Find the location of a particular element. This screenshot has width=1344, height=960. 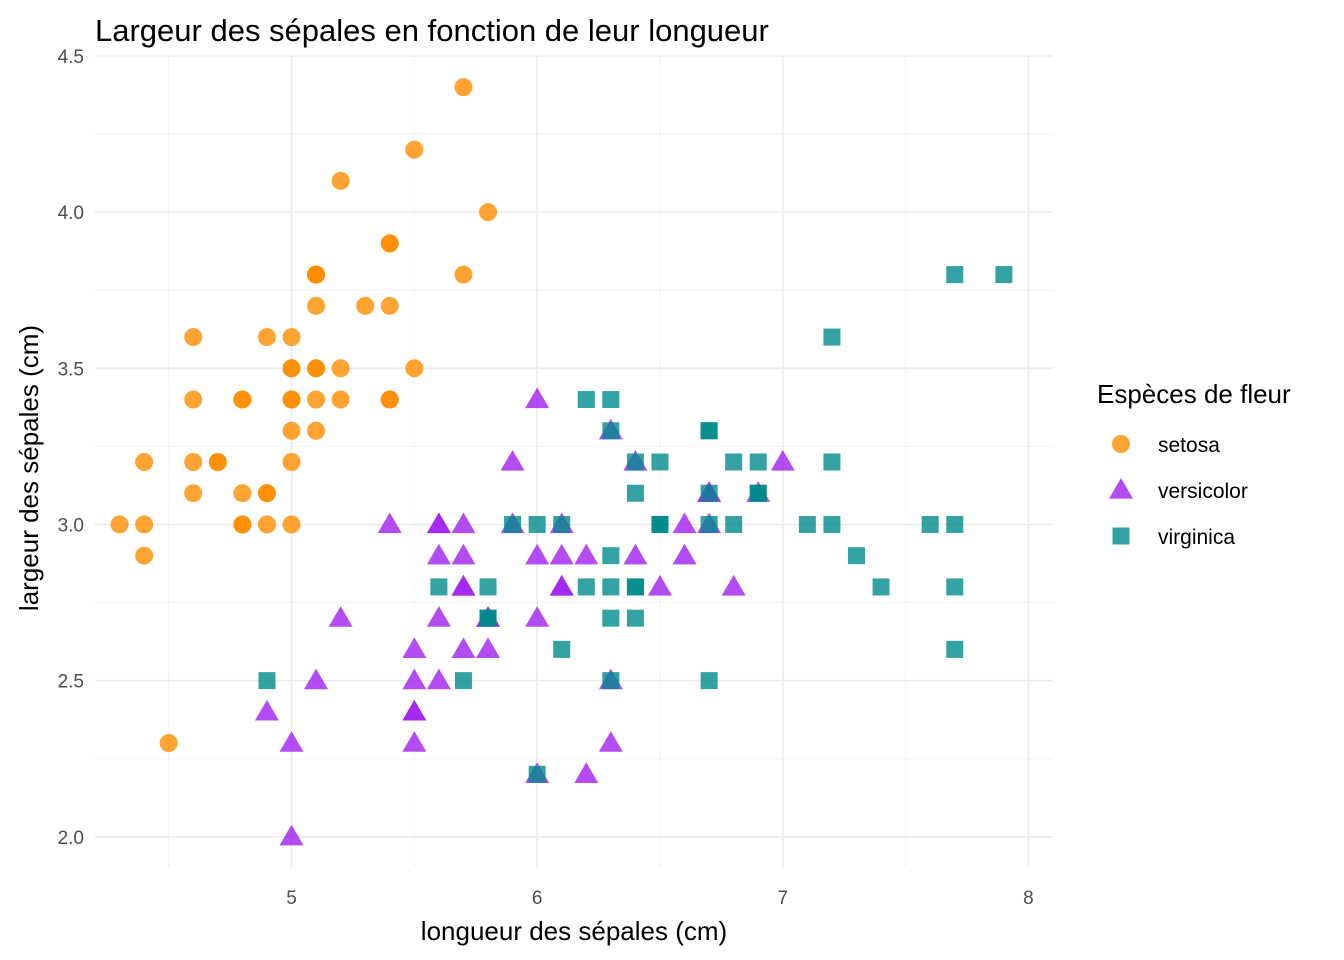

versicolor-legend-key is located at coordinates (1121, 488).